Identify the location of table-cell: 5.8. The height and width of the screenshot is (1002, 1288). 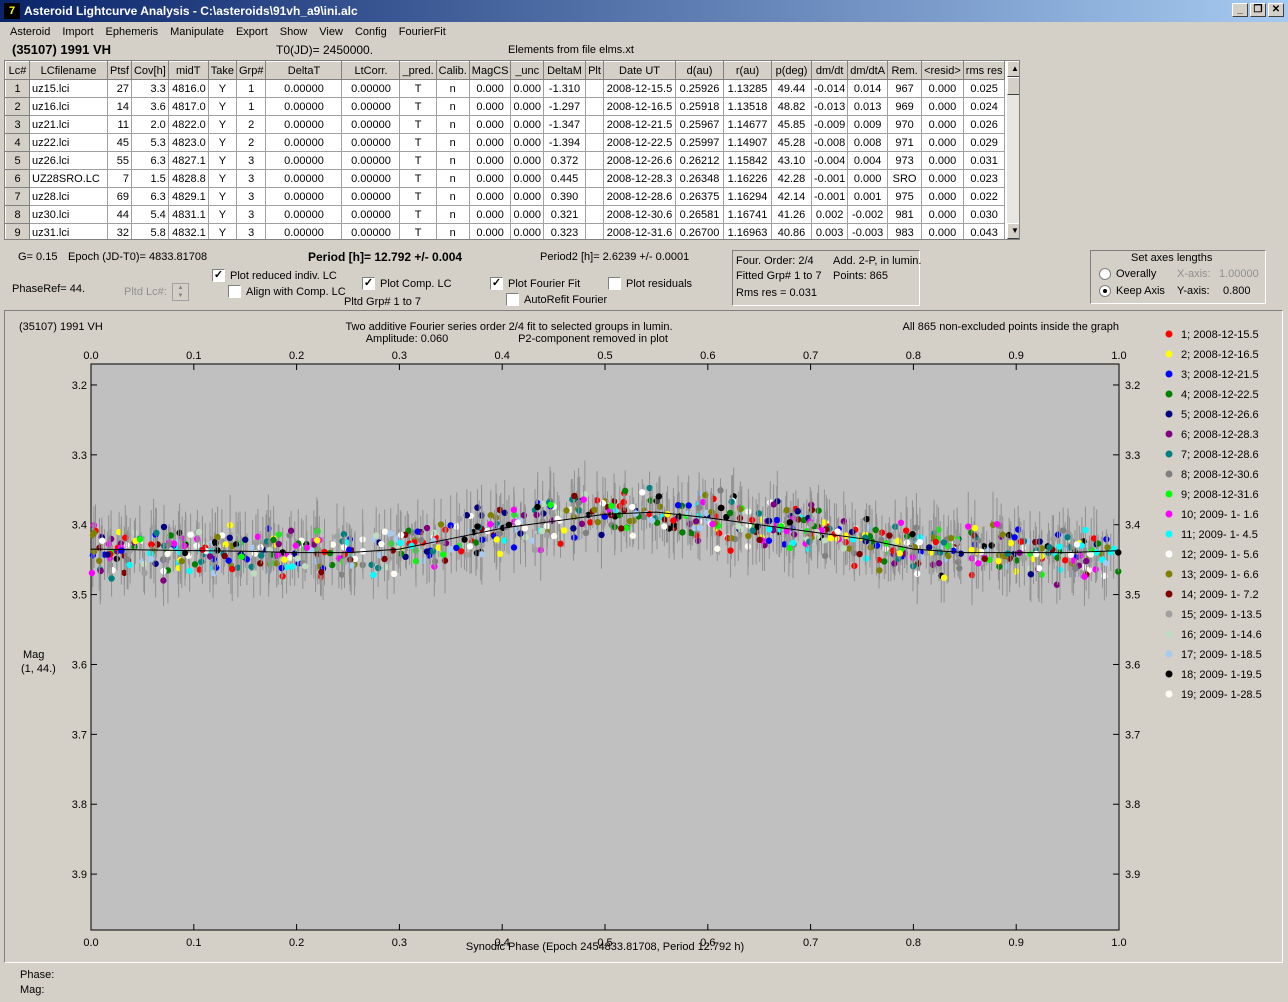
(149, 231).